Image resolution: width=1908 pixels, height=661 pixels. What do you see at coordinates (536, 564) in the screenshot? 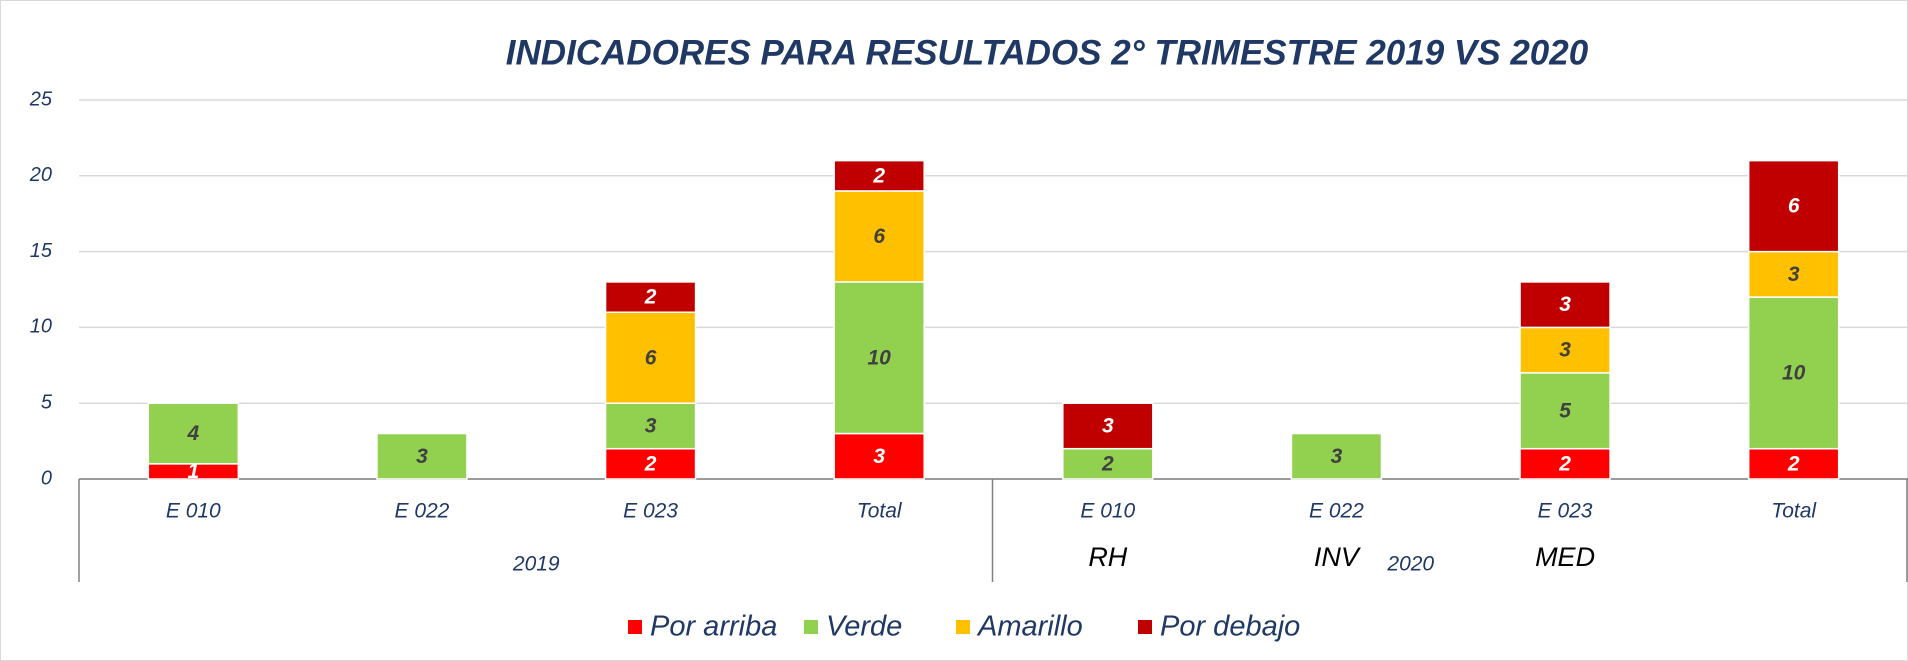
I see `group-label: 2019` at bounding box center [536, 564].